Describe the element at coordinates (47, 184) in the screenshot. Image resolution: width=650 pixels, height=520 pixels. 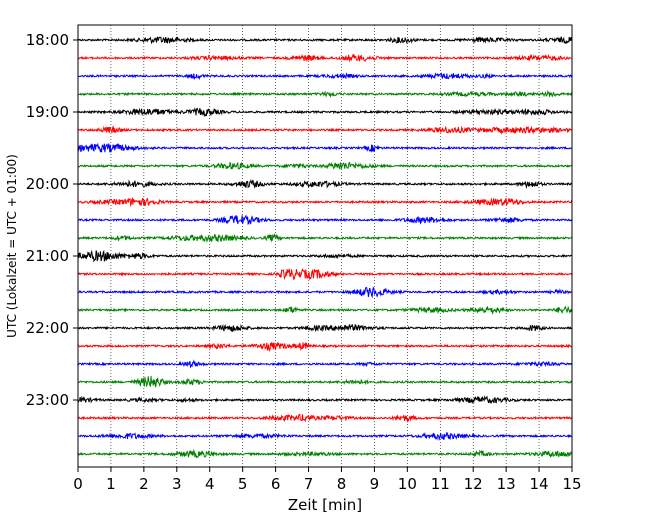
I see `y-tick-label: 20:00` at that location.